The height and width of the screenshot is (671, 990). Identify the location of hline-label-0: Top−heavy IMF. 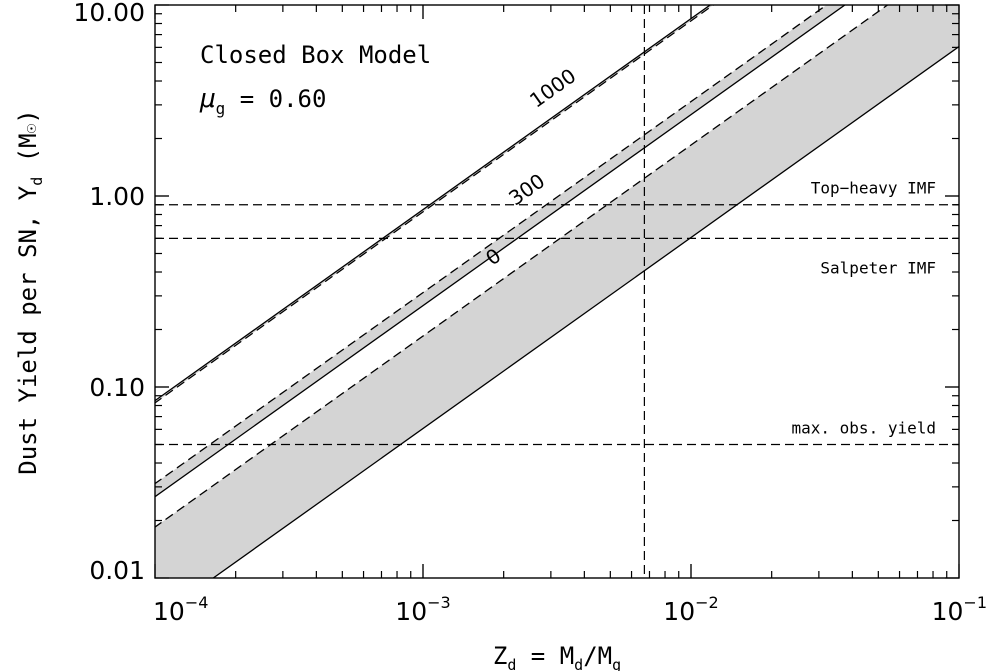
(873, 188).